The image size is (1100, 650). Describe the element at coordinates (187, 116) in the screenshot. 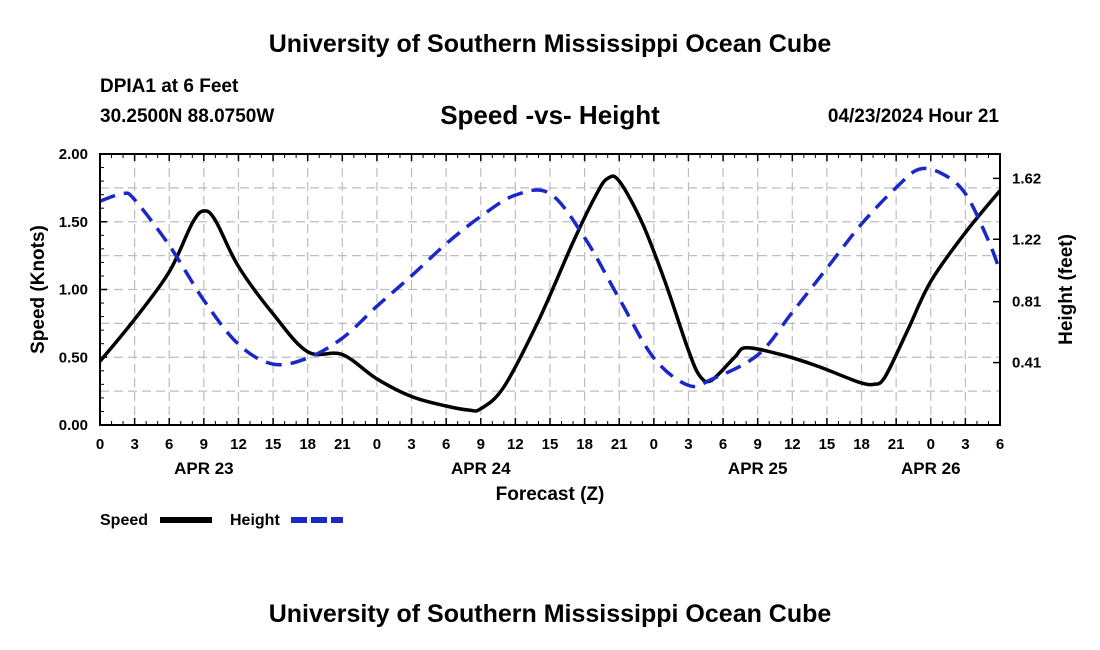

I see `coordinates-label: 30.2500N 88.0750W` at that location.